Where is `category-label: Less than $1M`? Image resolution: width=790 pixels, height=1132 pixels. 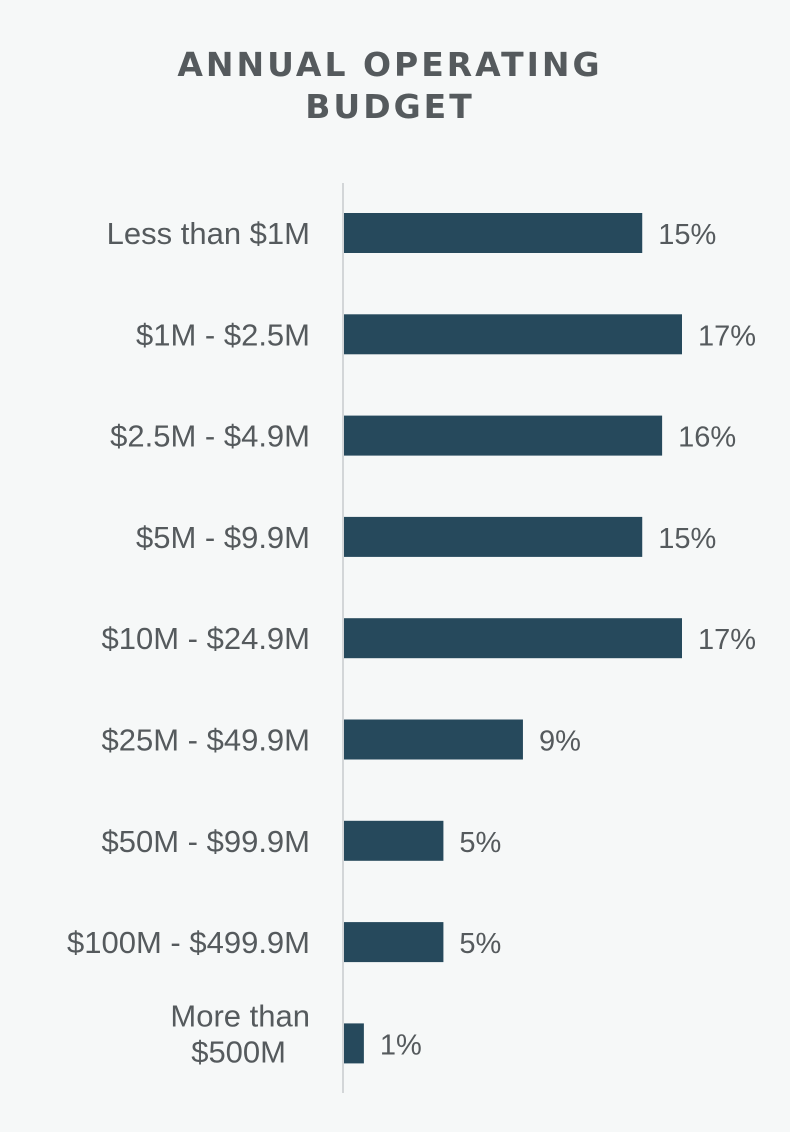 category-label: Less than $1M is located at coordinates (208, 233).